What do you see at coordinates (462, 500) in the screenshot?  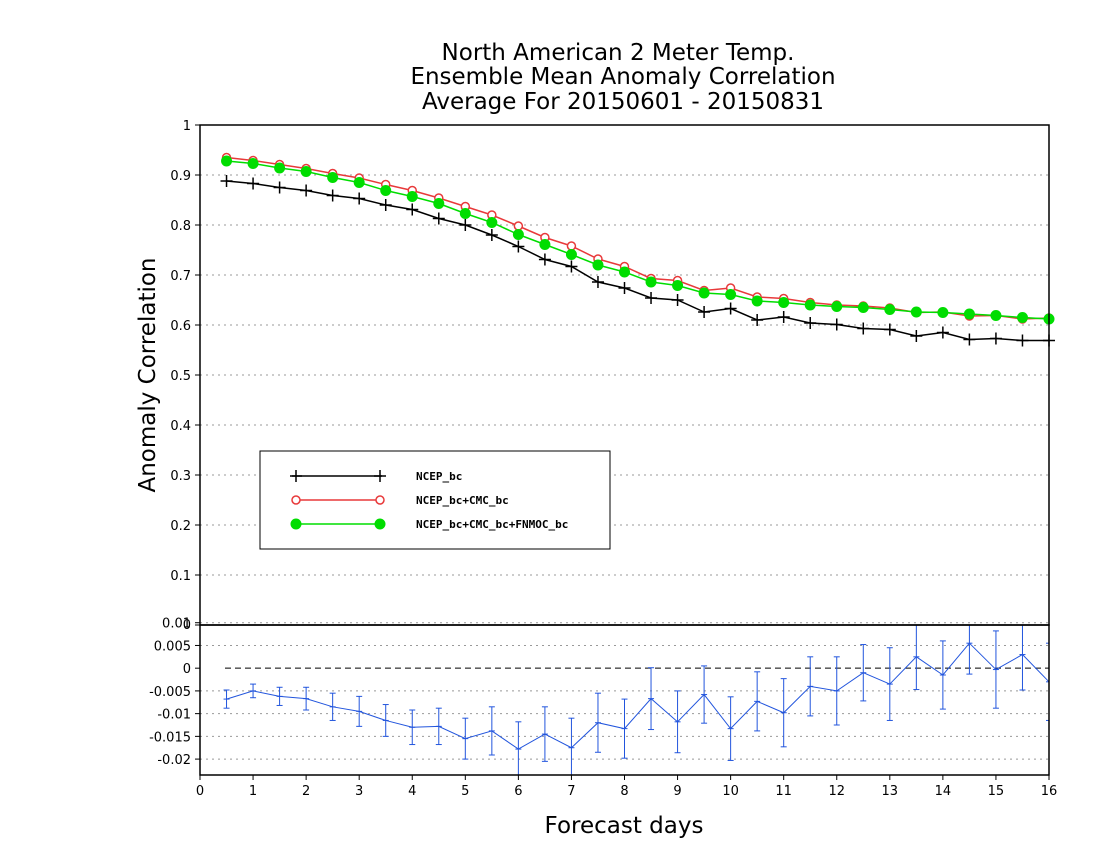 I see `legend-label-2: NCEP_bc+CMC_bc` at bounding box center [462, 500].